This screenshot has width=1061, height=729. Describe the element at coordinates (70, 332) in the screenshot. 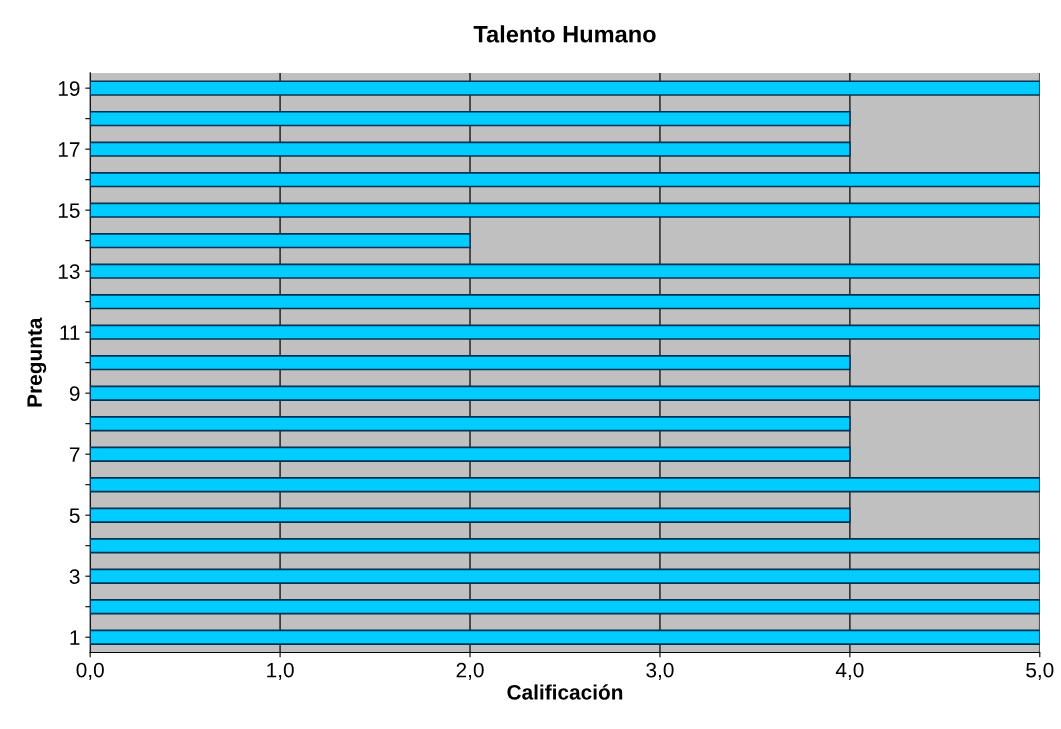

I see `y-tick-label: 11` at that location.